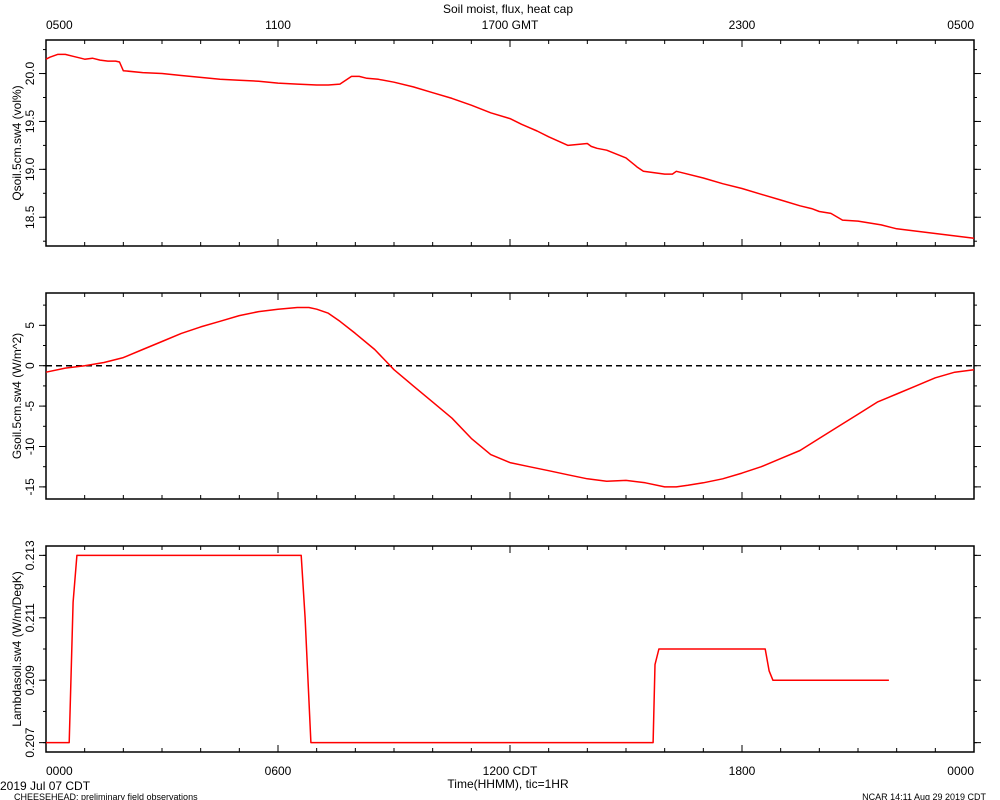 The image size is (1000, 800). Describe the element at coordinates (17, 142) in the screenshot. I see `y-axis-label: Qsoil.5cm.sw4 (vol%)` at that location.